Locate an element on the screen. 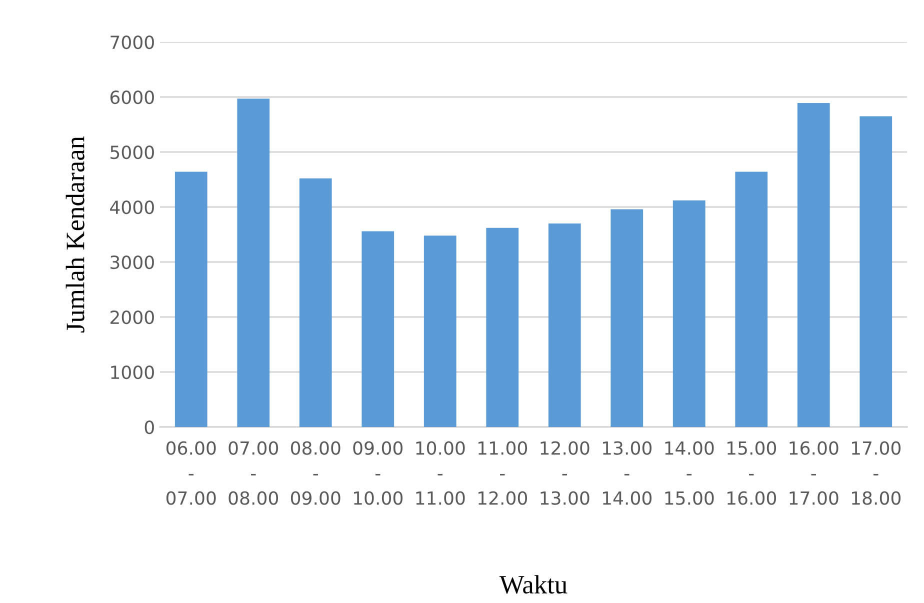 Image resolution: width=924 pixels, height=603 pixels. x-tick-label: 13.00 - 14.00 is located at coordinates (627, 473).